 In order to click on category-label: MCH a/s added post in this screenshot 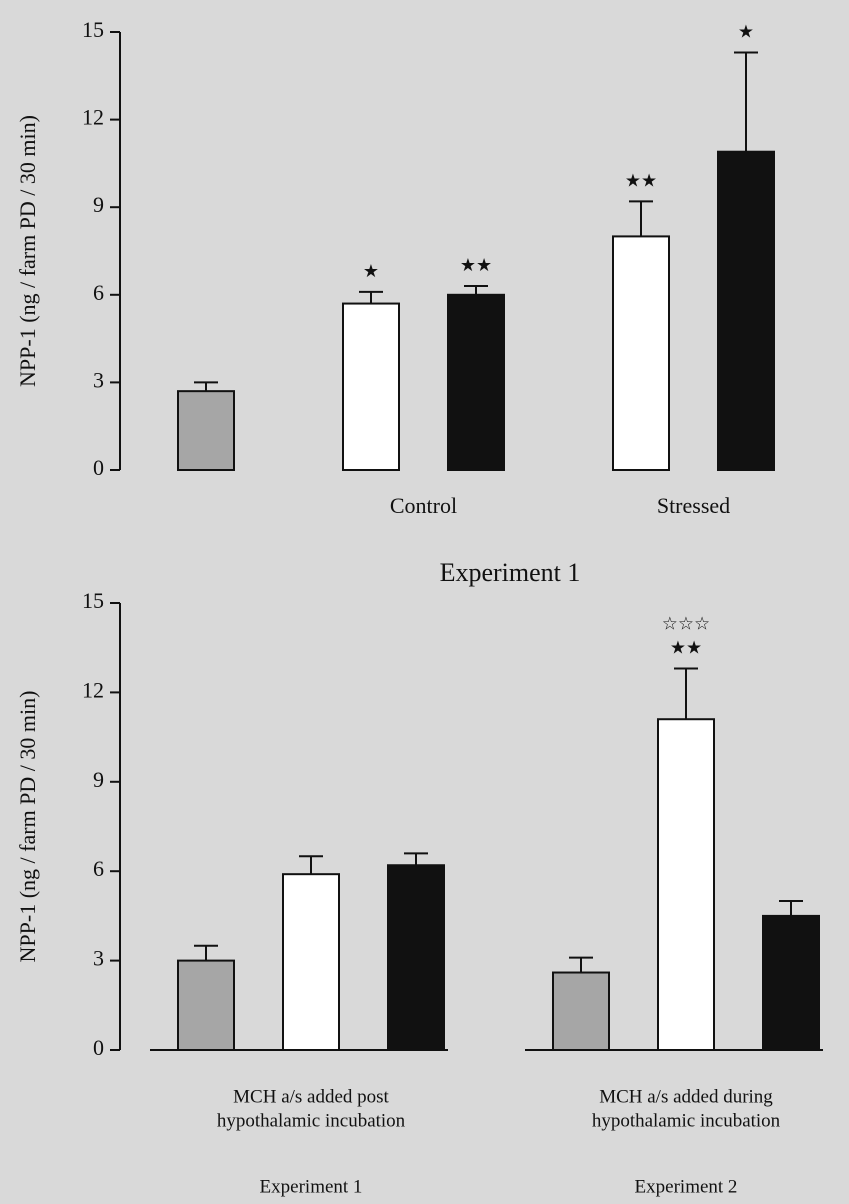, I will do `click(311, 1096)`.